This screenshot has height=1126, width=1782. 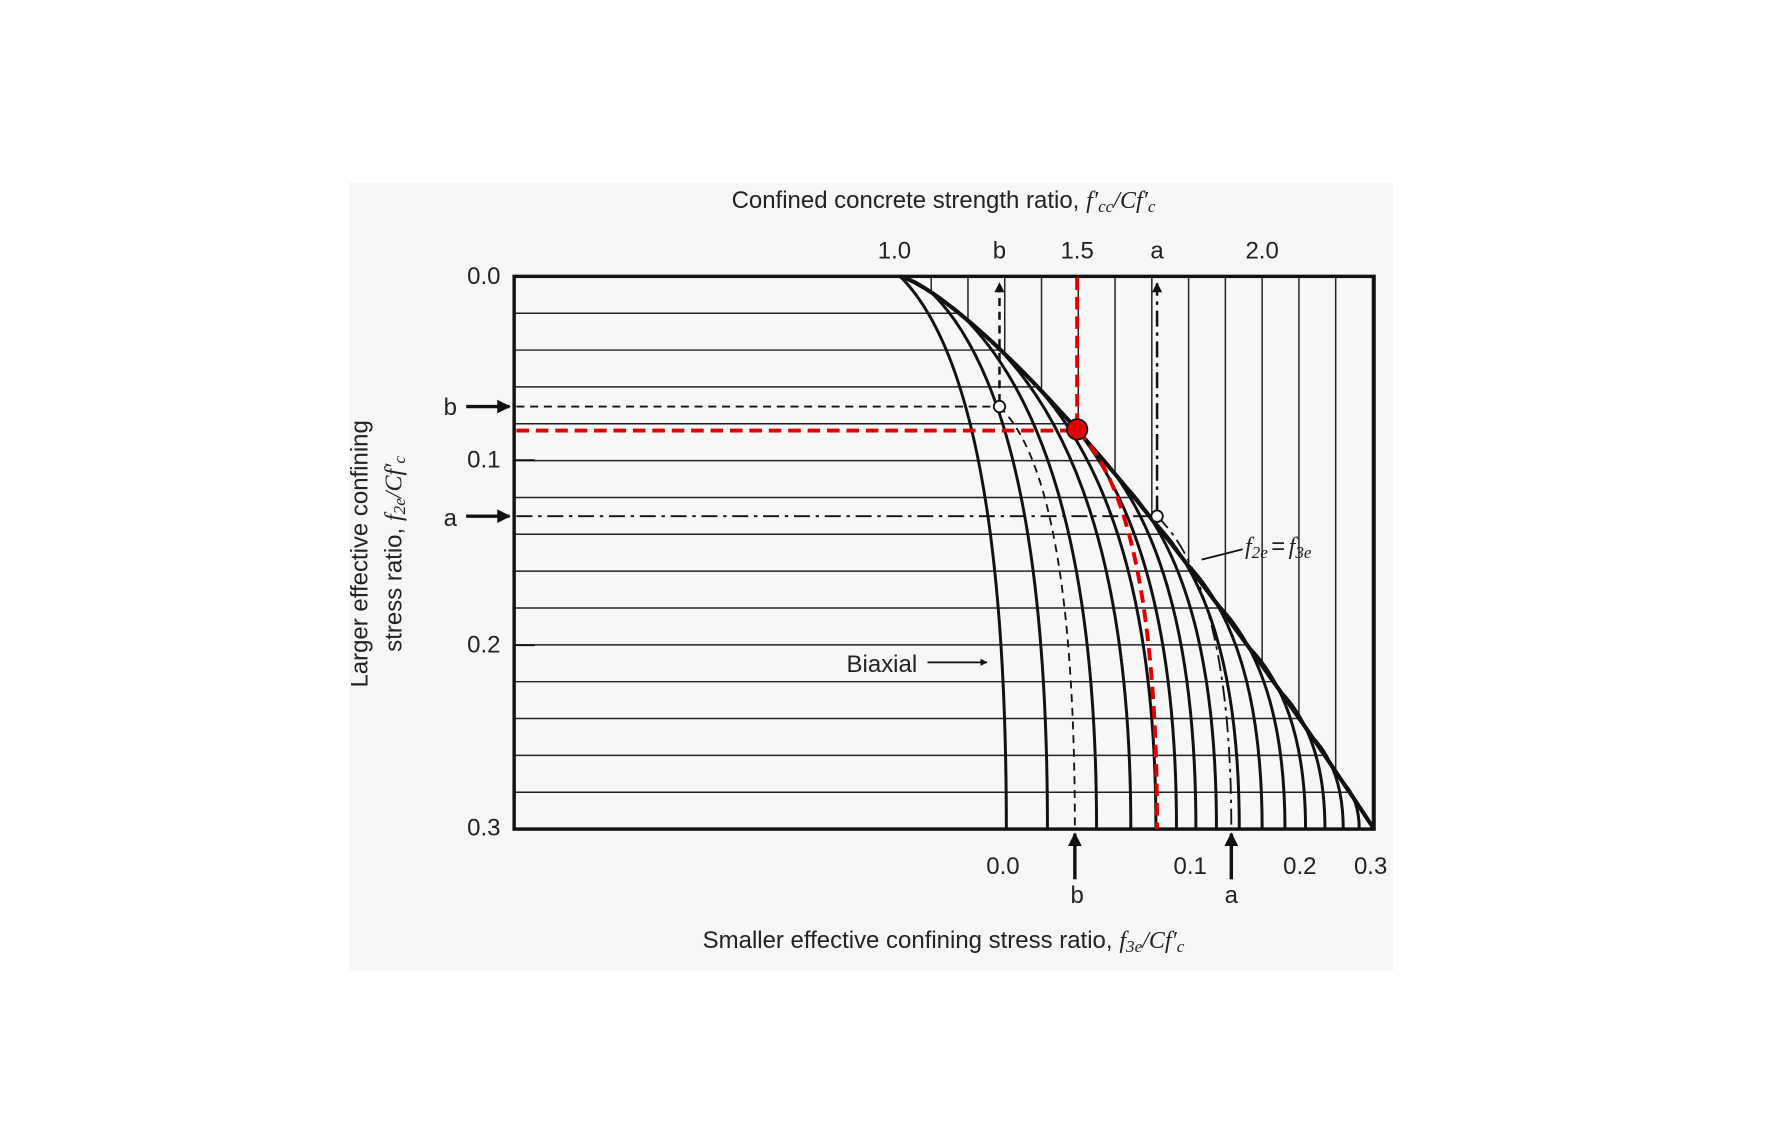 I want to click on a-curve, so click(x=1194, y=672).